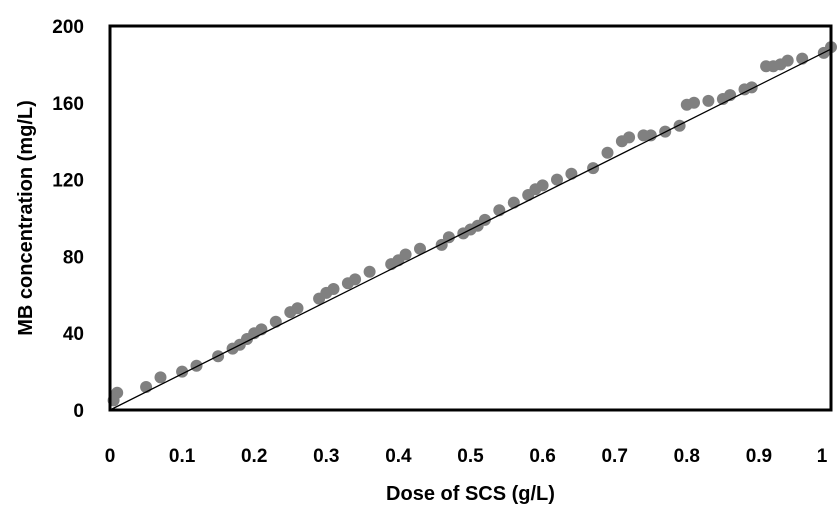 This screenshot has width=837, height=509. Describe the element at coordinates (68, 219) in the screenshot. I see `y-tick-labels: 0 40 80 120 160 200` at that location.